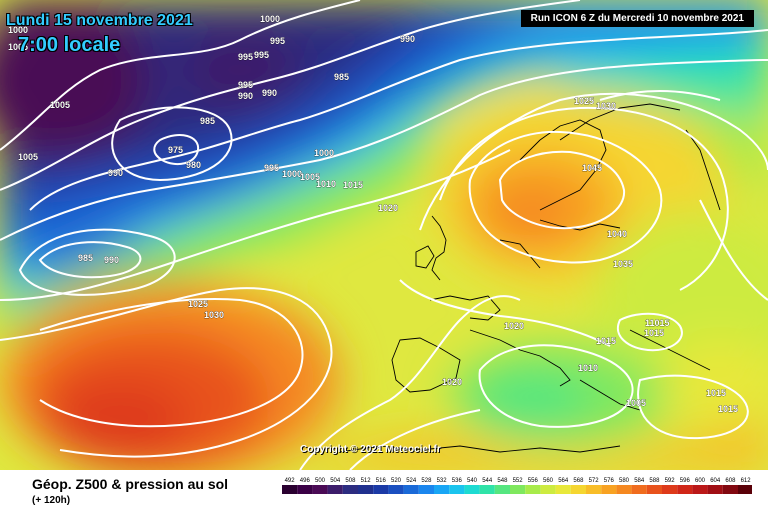 The image size is (768, 512). I want to click on legend-label: 600, so click(700, 481).